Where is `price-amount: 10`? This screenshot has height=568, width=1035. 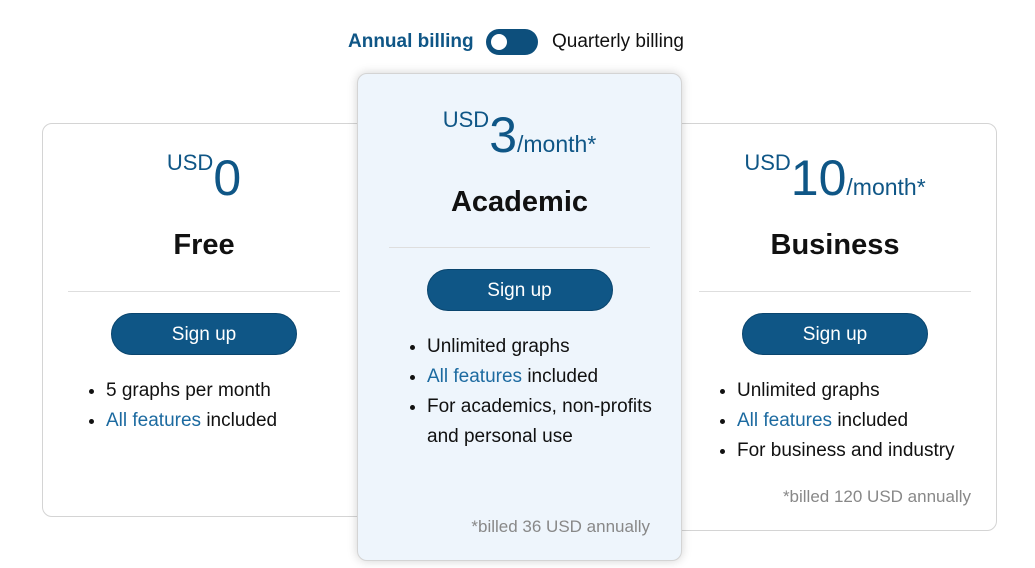 price-amount: 10 is located at coordinates (818, 178).